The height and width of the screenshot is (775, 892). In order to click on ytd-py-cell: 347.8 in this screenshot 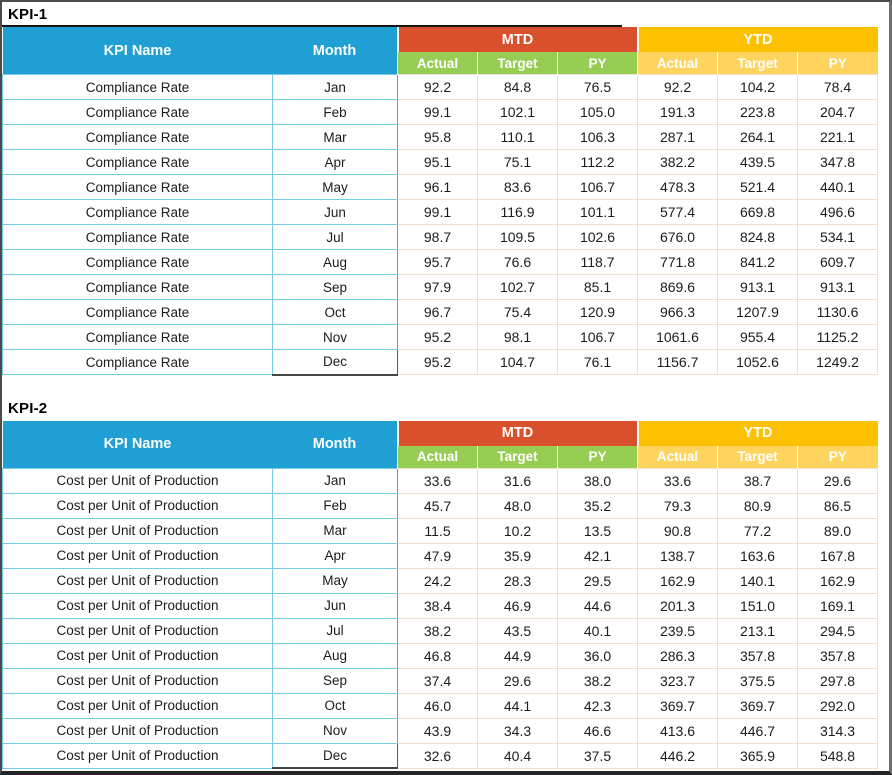, I will do `click(837, 162)`.